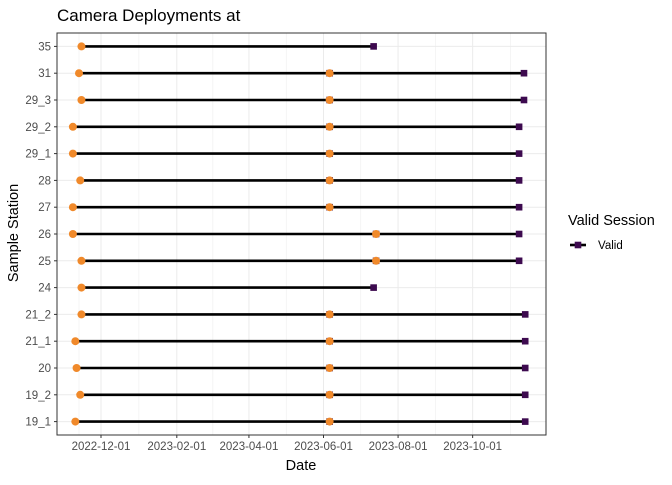  Describe the element at coordinates (611, 221) in the screenshot. I see `legend-title: Valid Session` at that location.